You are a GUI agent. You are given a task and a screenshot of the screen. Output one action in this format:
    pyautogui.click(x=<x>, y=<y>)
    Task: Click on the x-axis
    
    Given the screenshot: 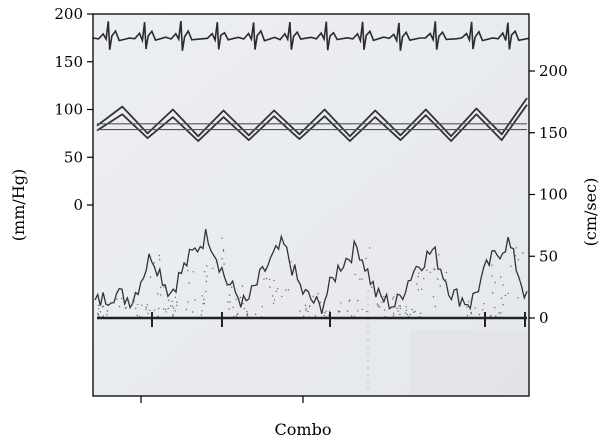 What is the action you would take?
    pyautogui.click(x=222, y=399)
    